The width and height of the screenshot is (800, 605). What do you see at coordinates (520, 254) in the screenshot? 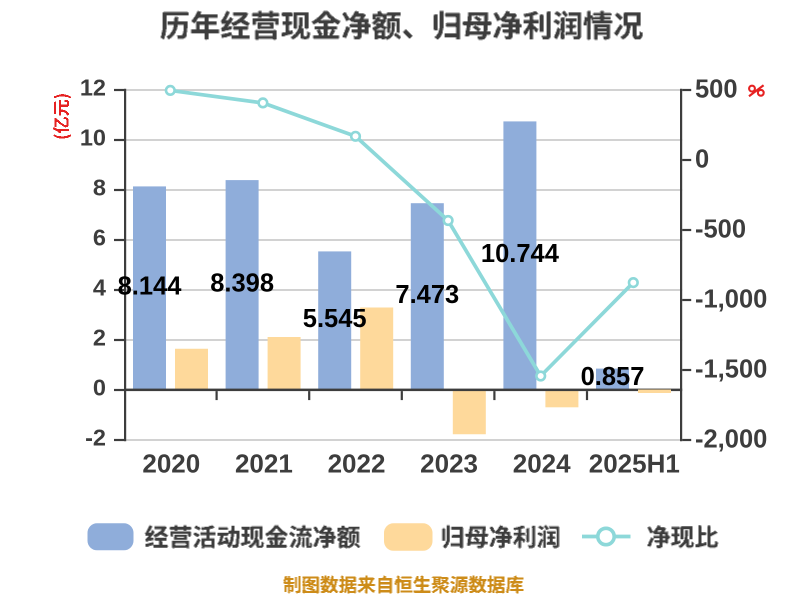
I see `svg-text: 10.744` at bounding box center [520, 254].